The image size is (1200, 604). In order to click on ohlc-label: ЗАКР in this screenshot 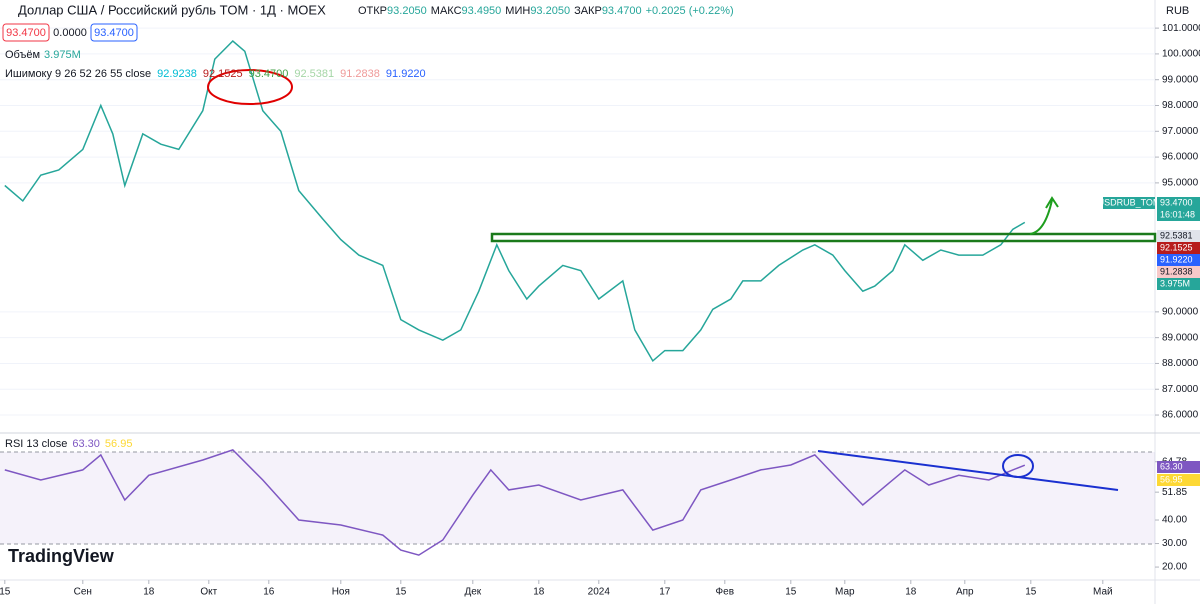, I will do `click(588, 11)`.